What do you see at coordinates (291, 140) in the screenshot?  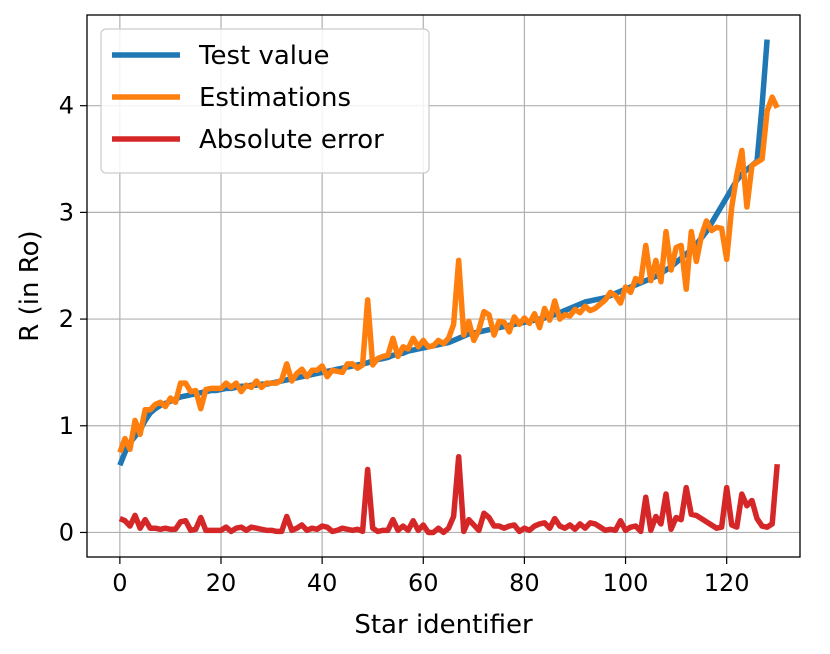 I see `legend-label: Absolute error` at bounding box center [291, 140].